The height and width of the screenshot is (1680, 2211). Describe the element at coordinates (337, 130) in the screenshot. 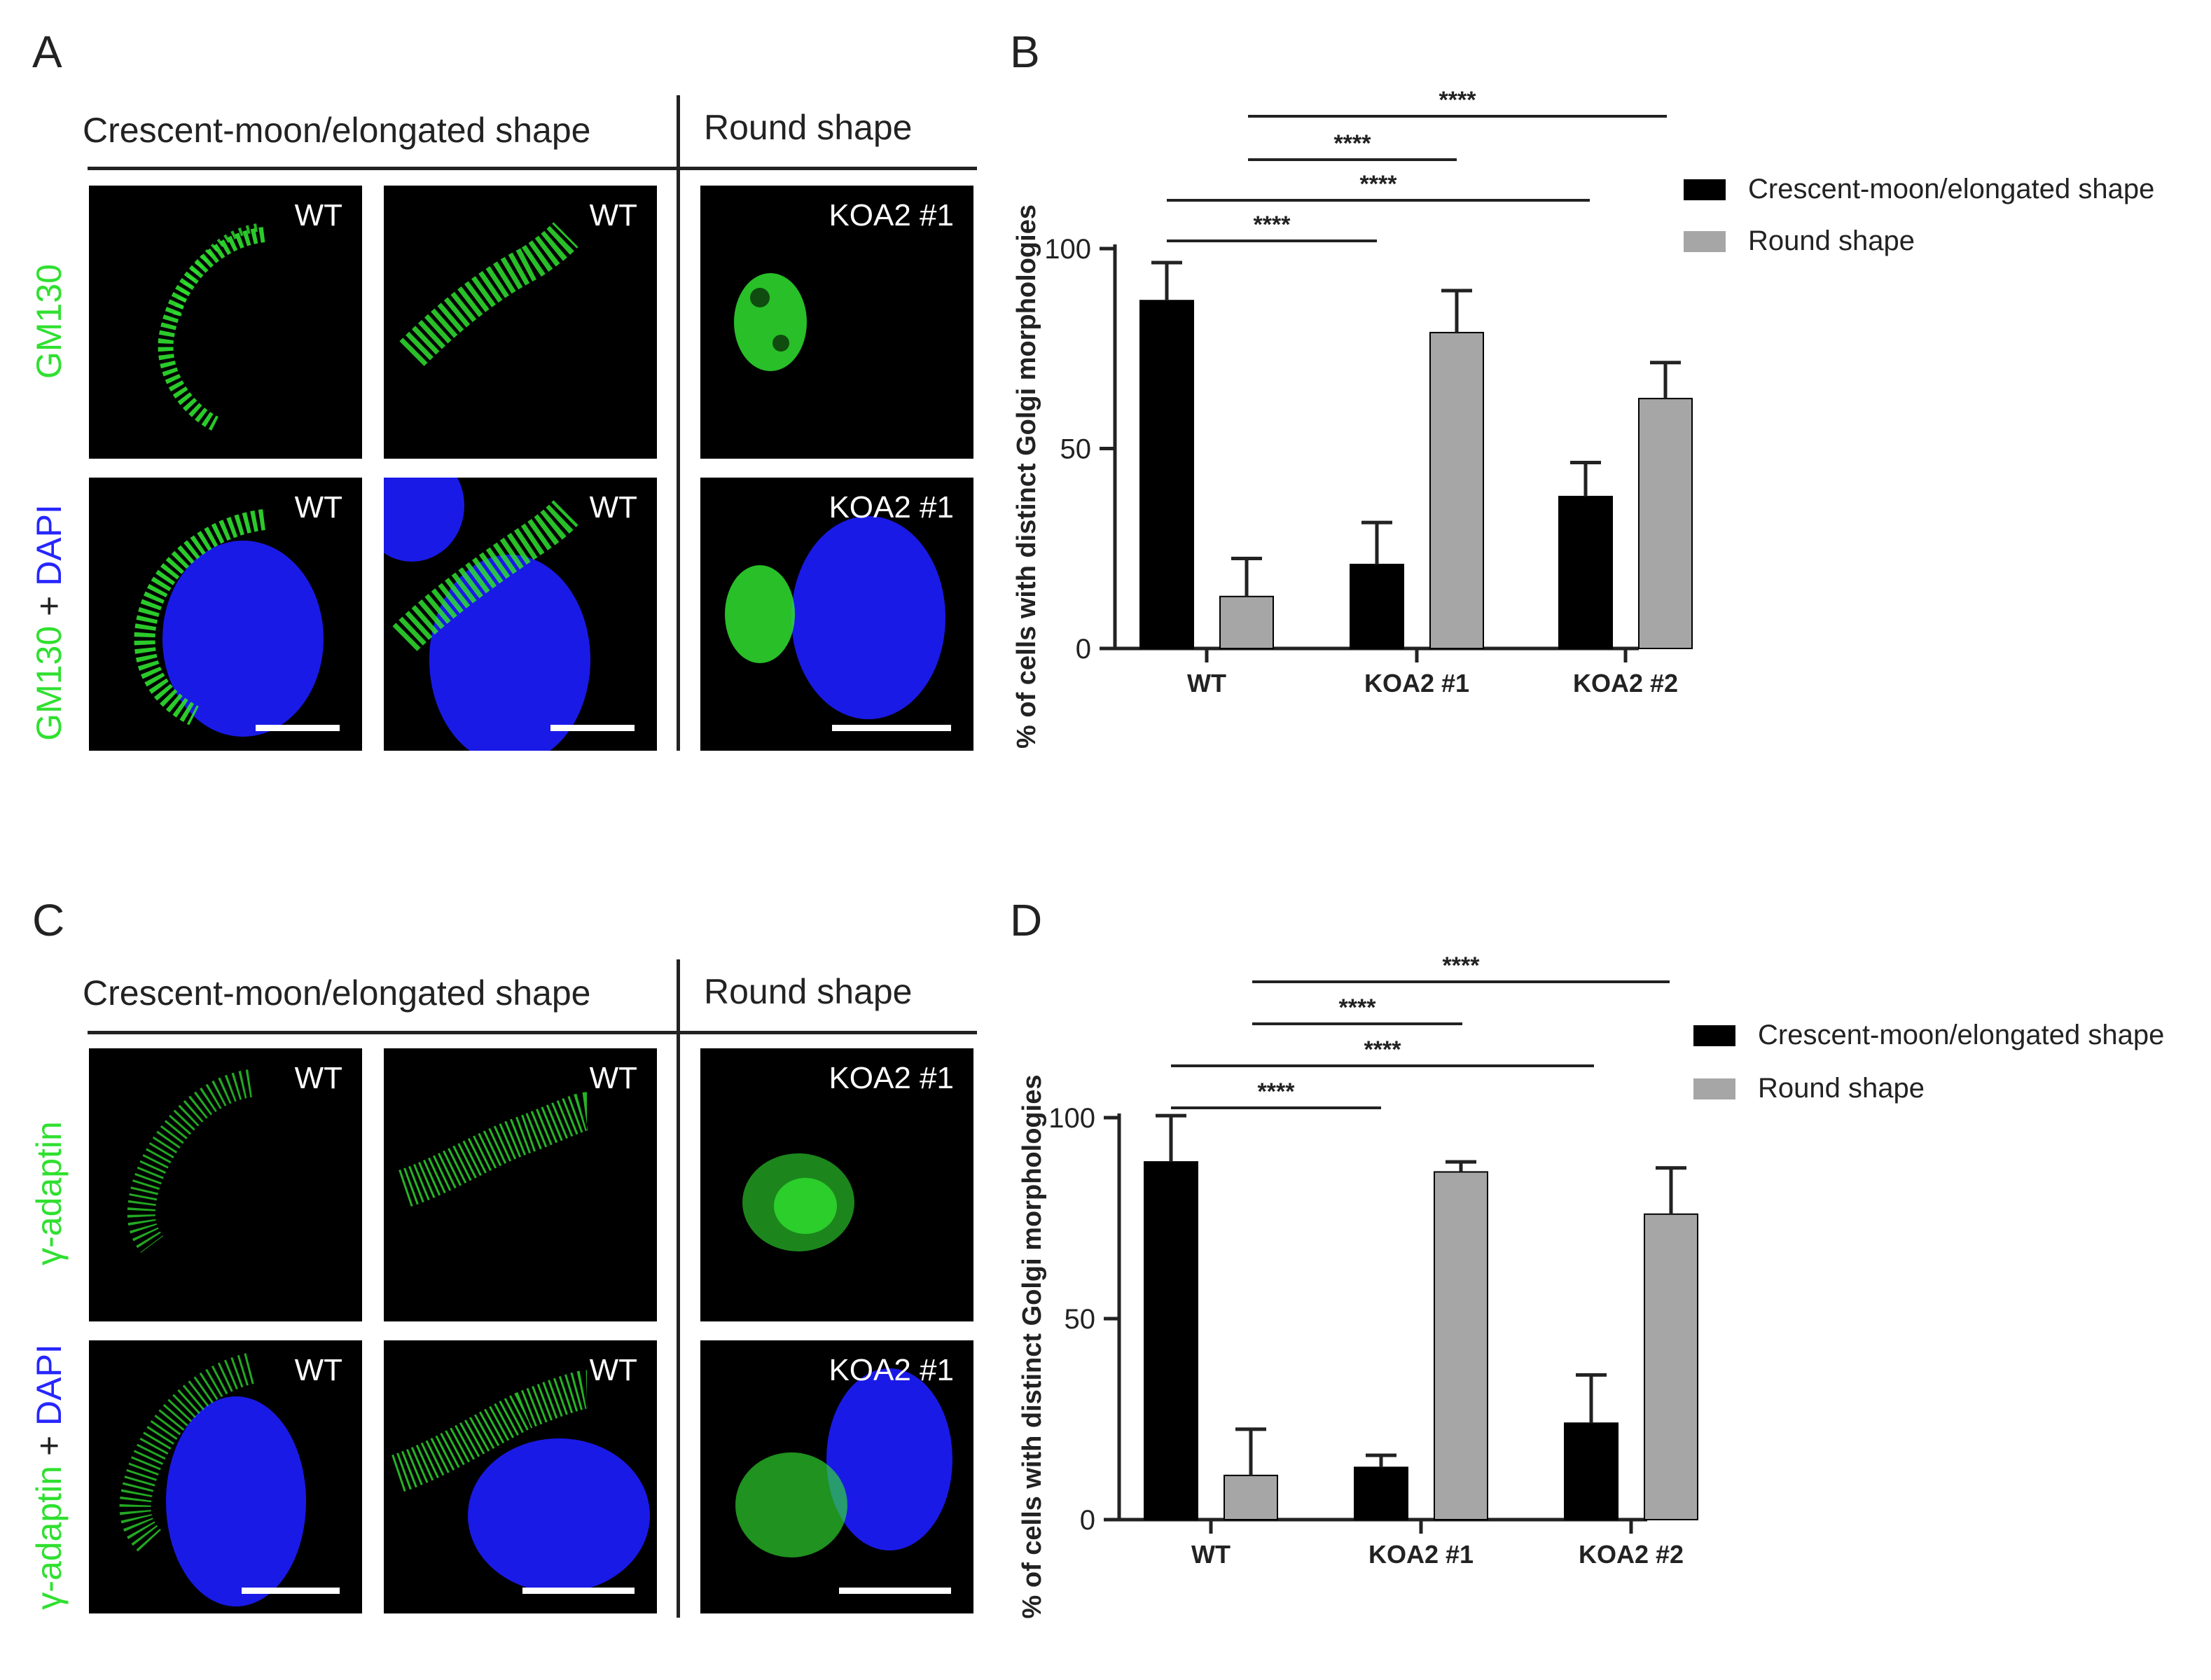

I see `panel-a-header-elongated: Crescent-moon/elongated shape` at that location.